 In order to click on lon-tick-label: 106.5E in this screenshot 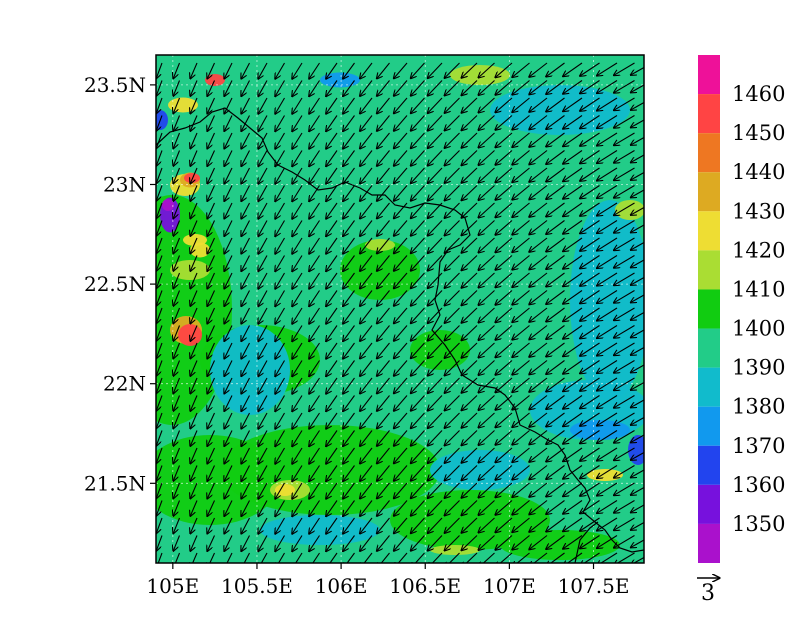, I will do `click(425, 586)`.